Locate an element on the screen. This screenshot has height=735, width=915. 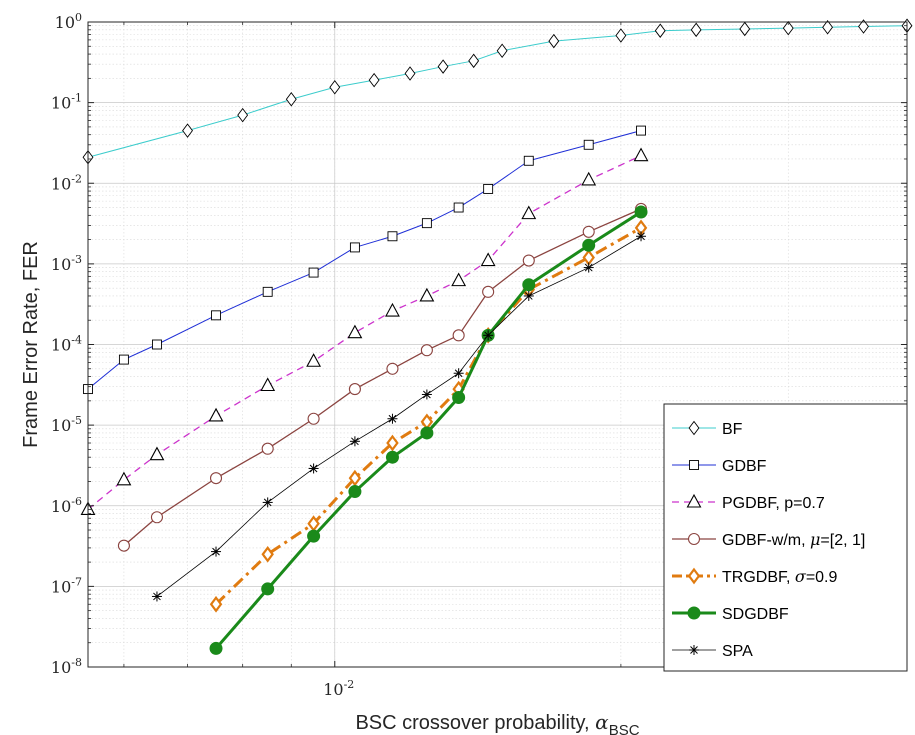
legend-label: TRGDBF, σ=0.9 is located at coordinates (780, 576).